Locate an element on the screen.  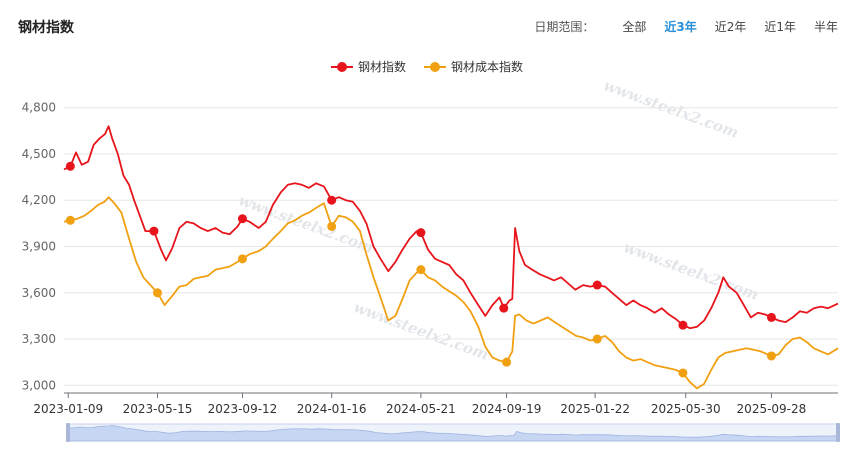
y-tick-label: 3,300 is located at coordinates (39, 339).